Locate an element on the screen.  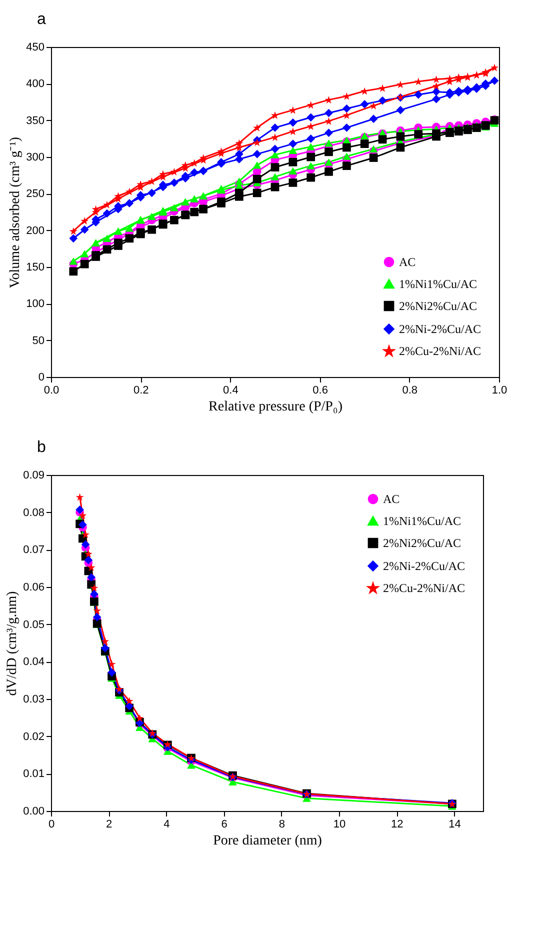
x-tick-label: 6 is located at coordinates (224, 824).